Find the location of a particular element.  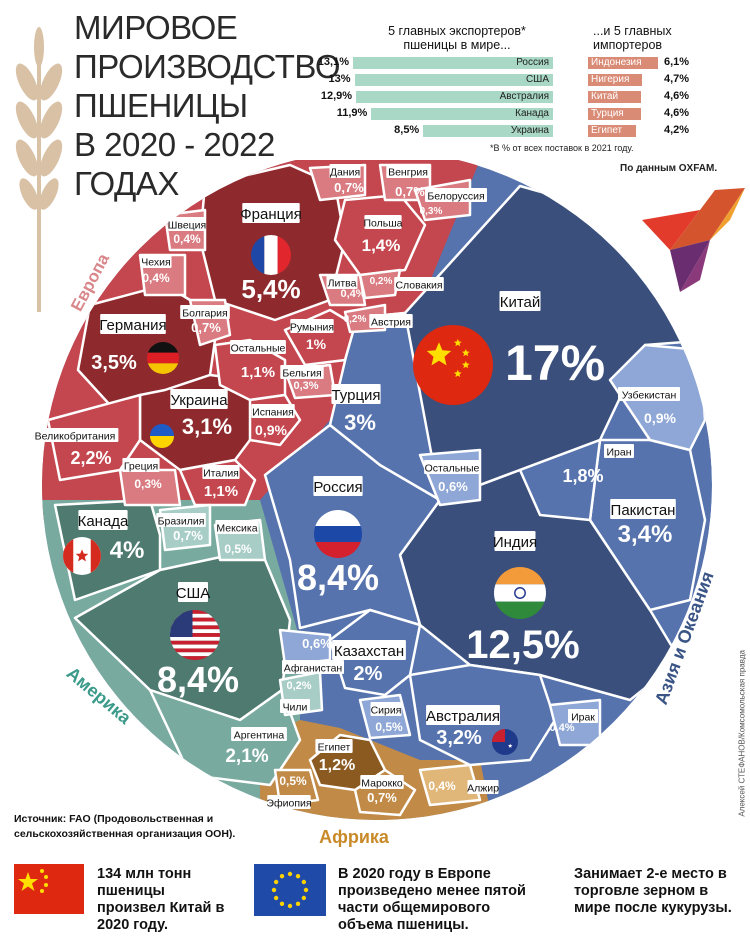

importer-name: Индонезия is located at coordinates (616, 62).